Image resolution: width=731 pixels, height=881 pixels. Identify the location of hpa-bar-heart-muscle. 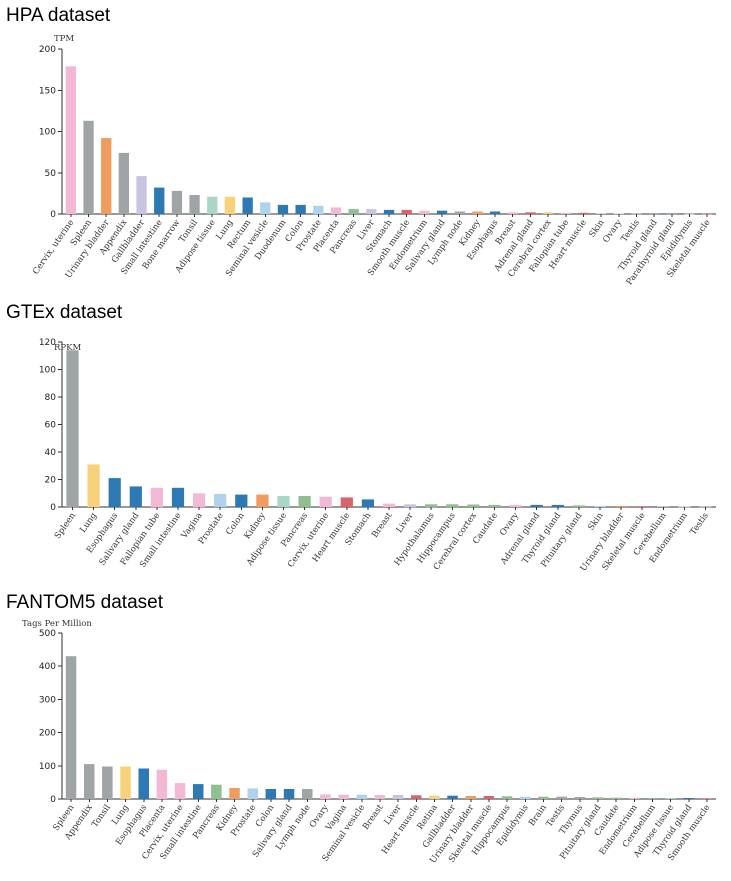
(583, 213).